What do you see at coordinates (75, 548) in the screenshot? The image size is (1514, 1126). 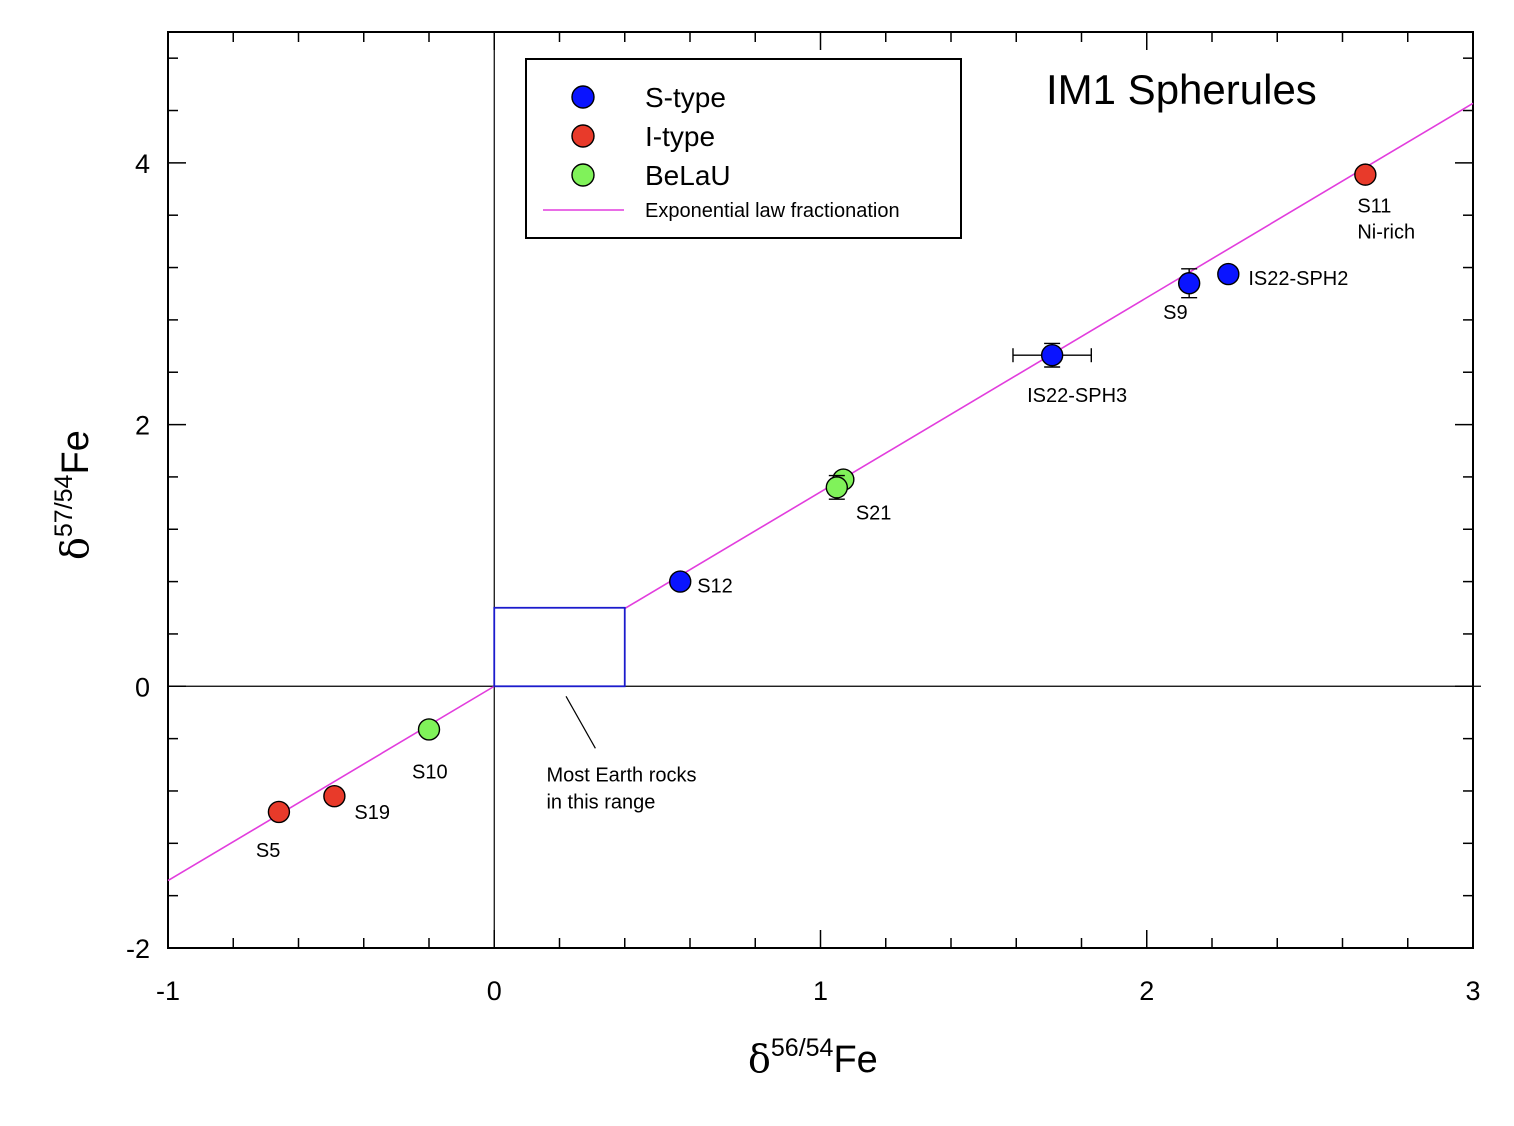 I see `y-axis-delta: δ` at bounding box center [75, 548].